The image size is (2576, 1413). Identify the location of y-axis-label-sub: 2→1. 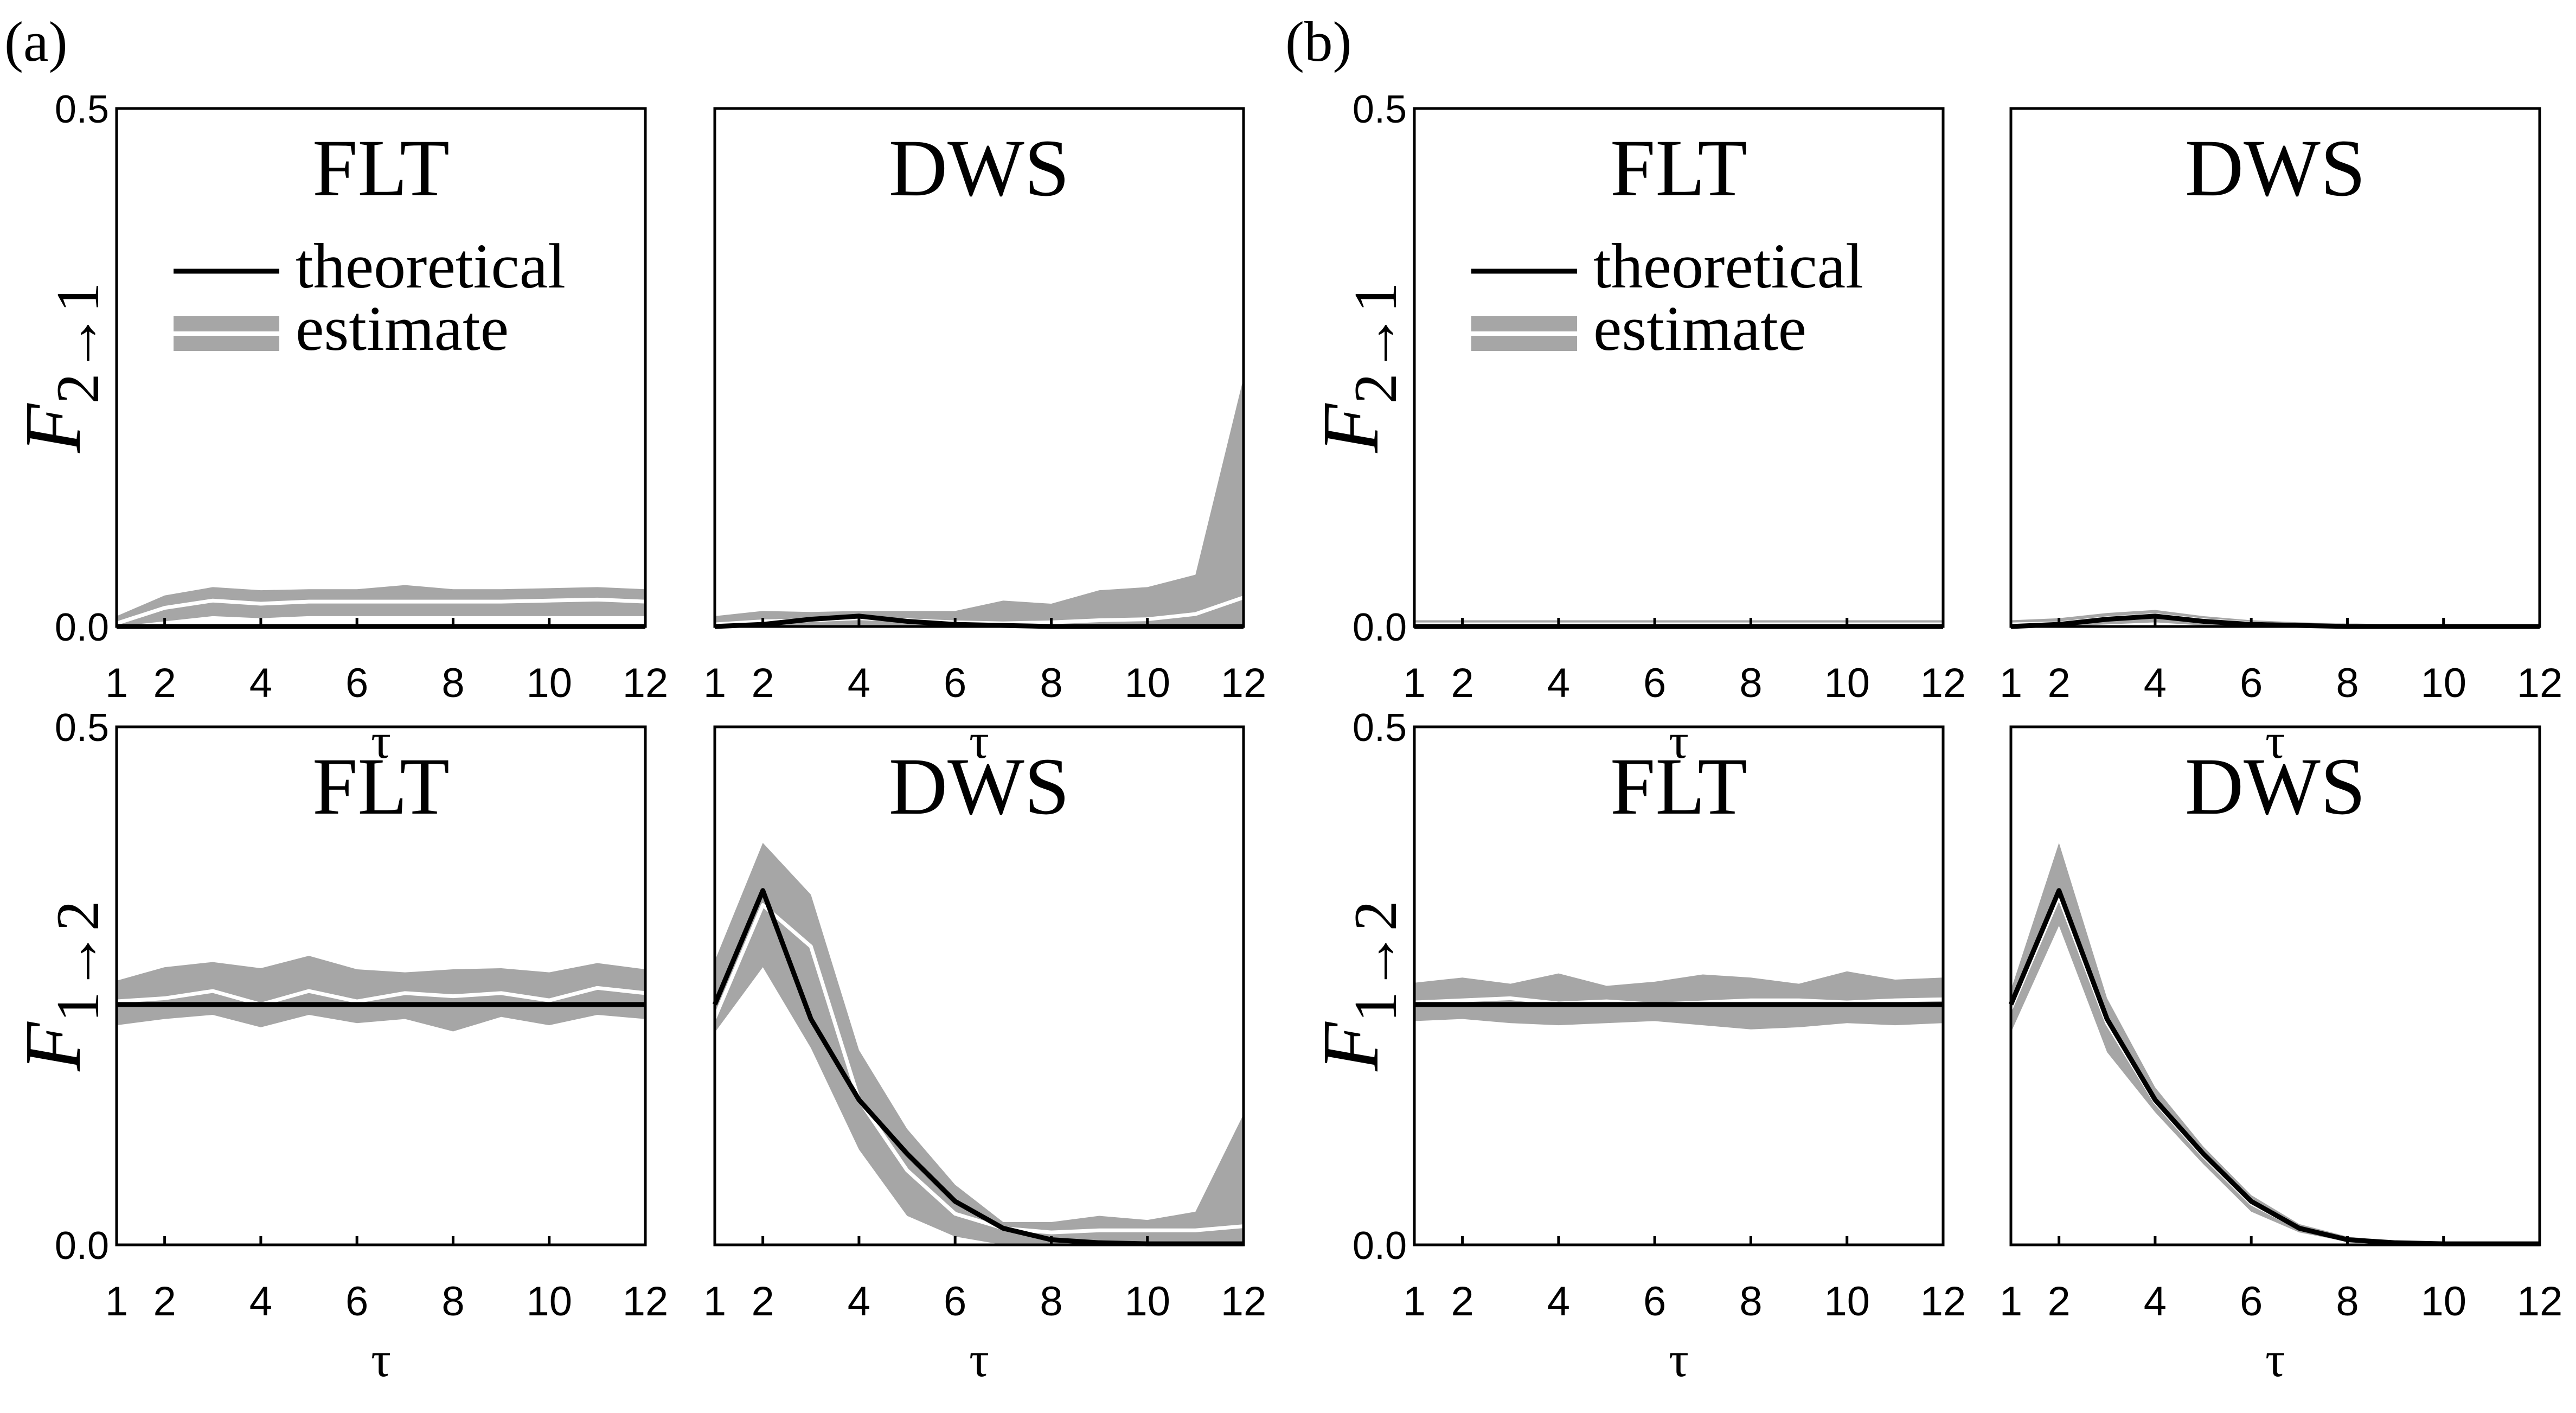
(78, 343).